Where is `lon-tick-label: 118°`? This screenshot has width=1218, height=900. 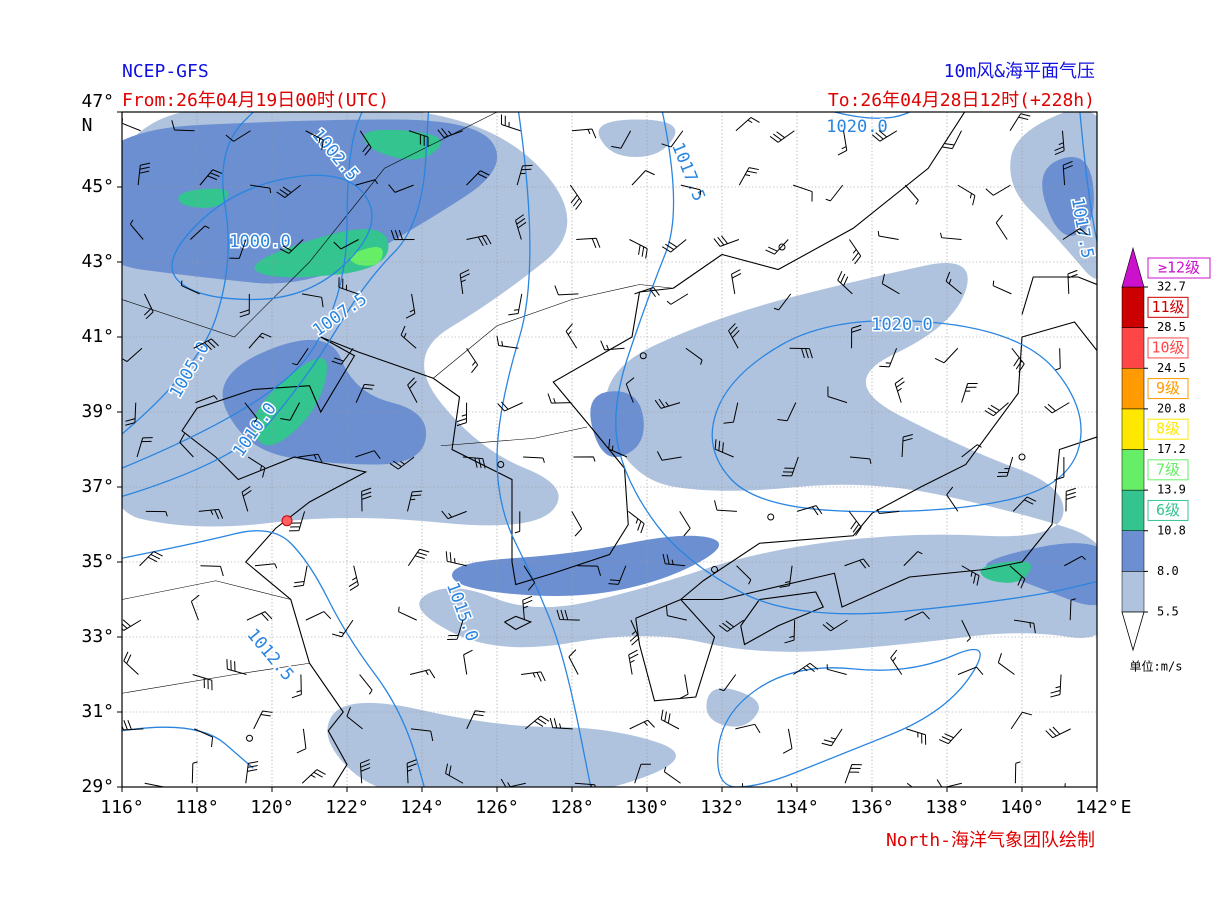
lon-tick-label: 118° is located at coordinates (196, 807).